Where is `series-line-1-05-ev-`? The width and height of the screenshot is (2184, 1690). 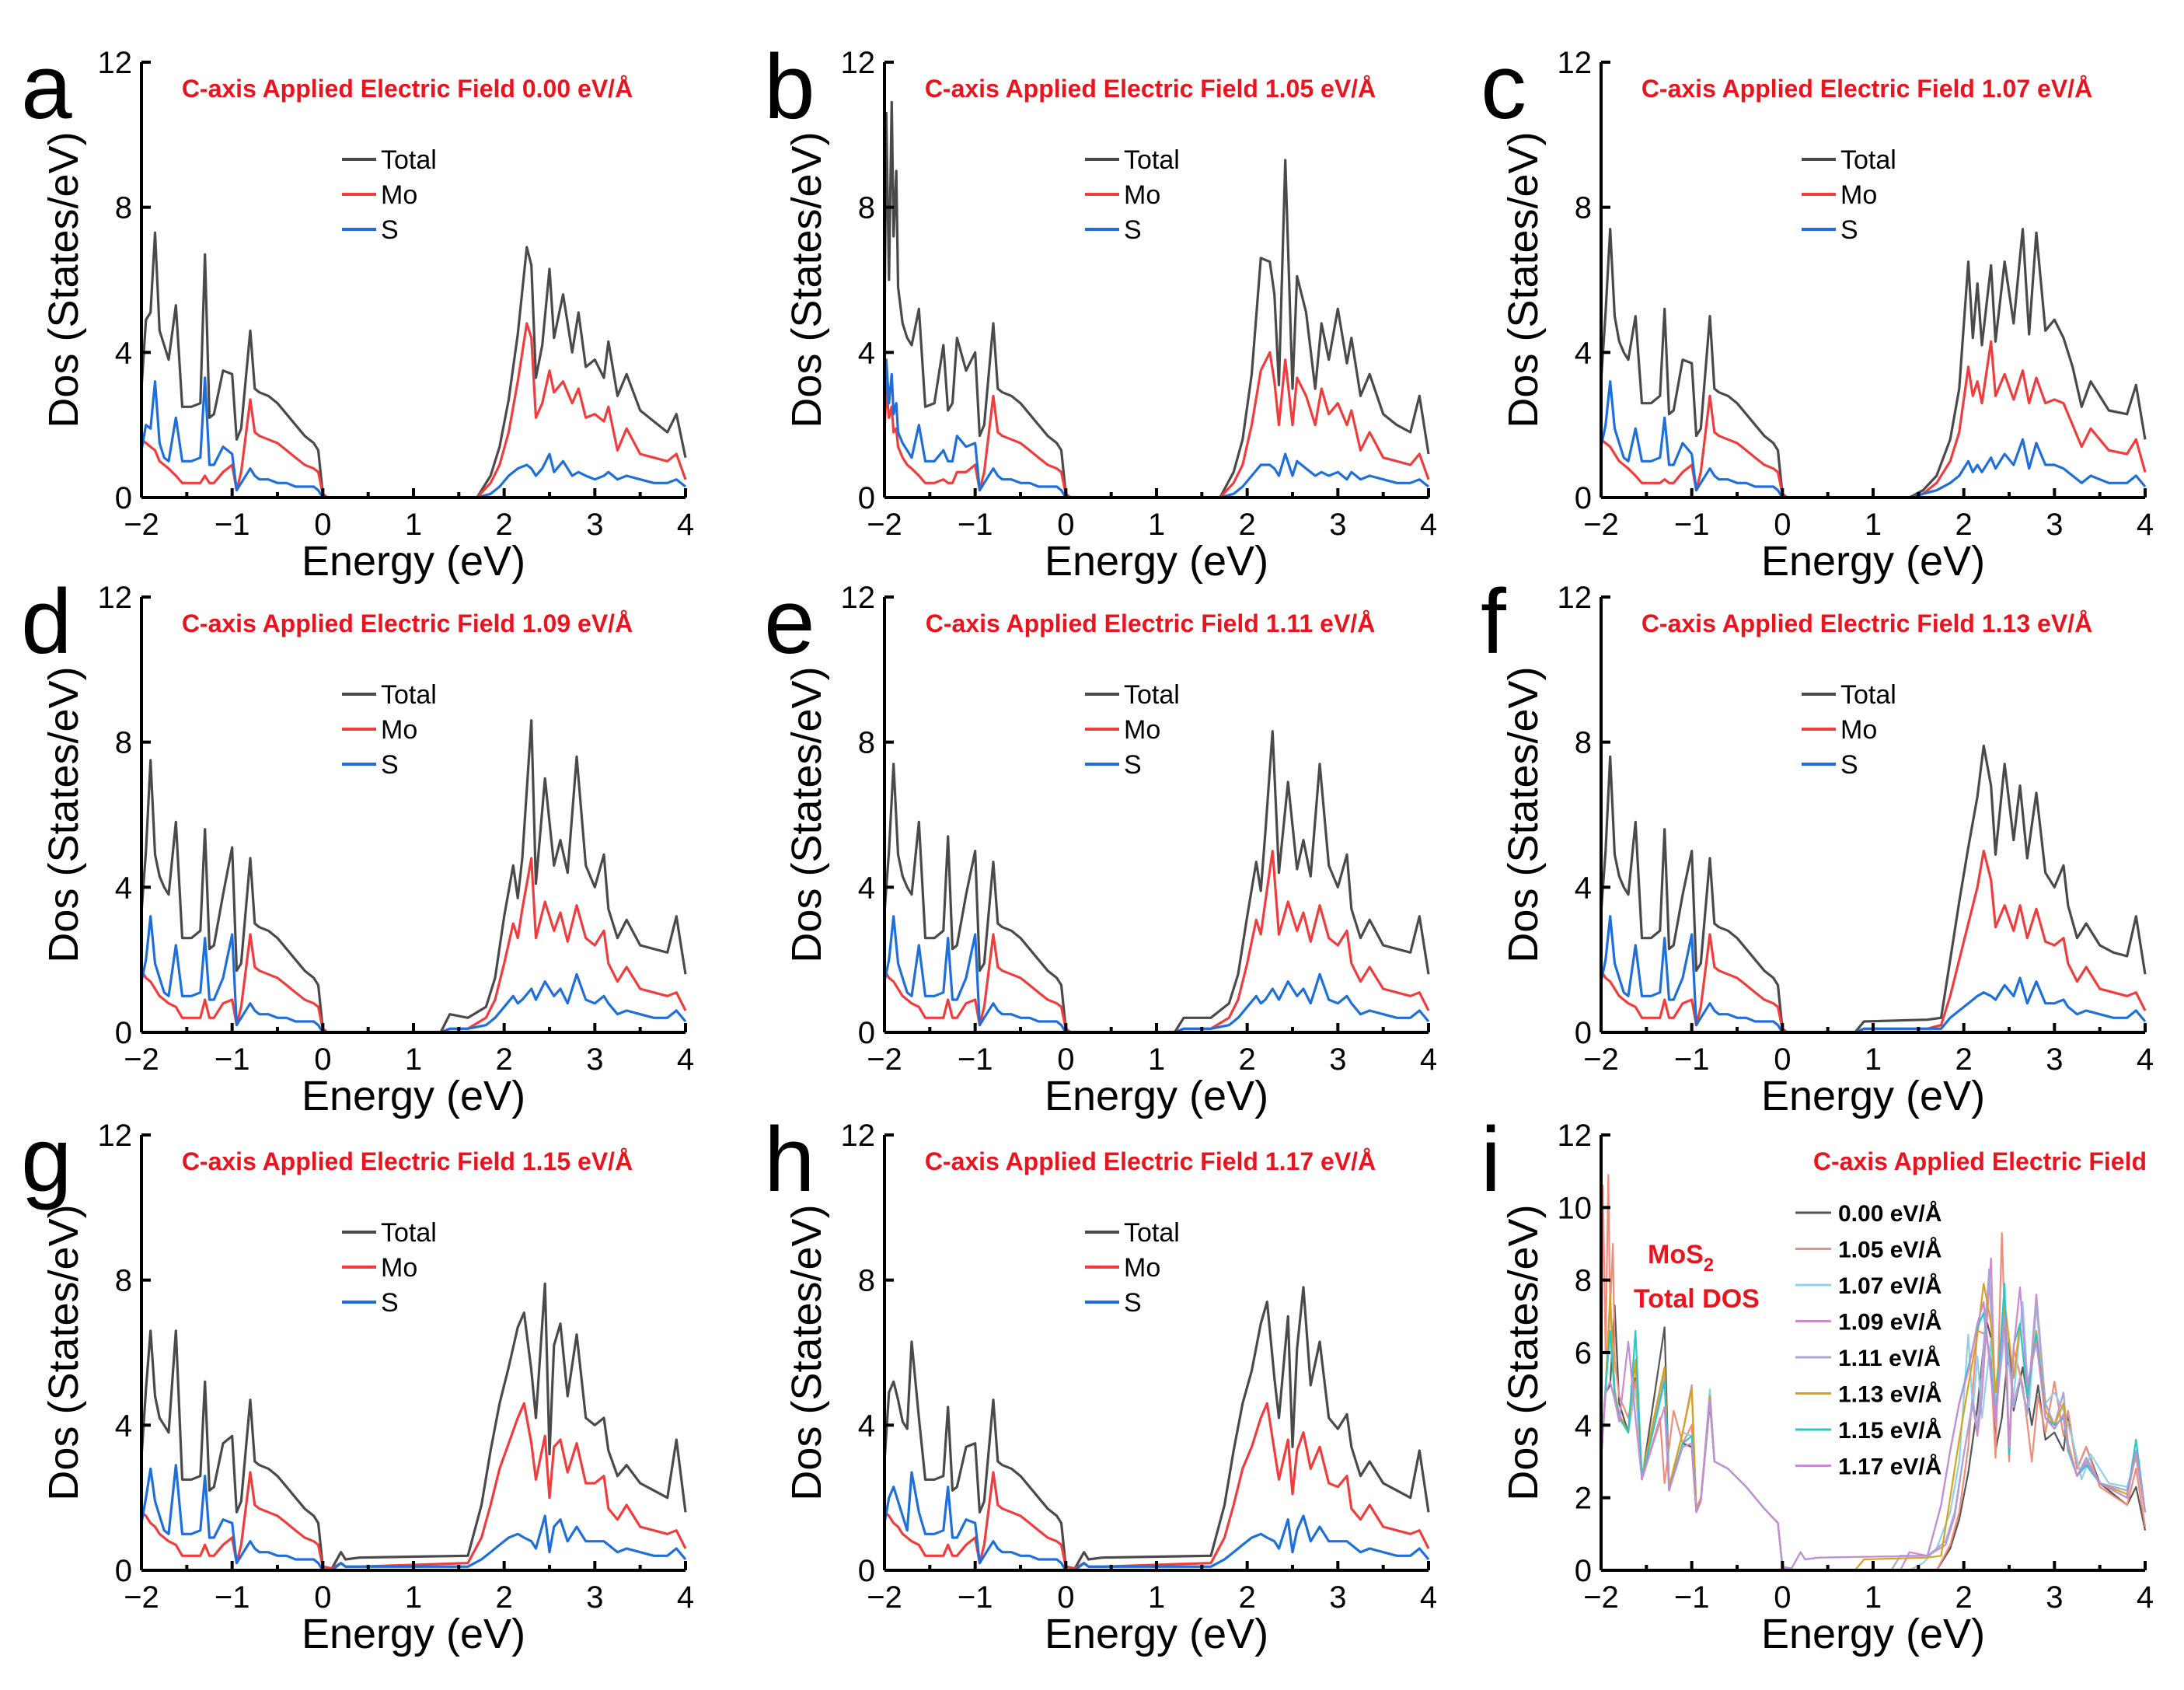
series-line-1-05-ev- is located at coordinates (1873, 1373).